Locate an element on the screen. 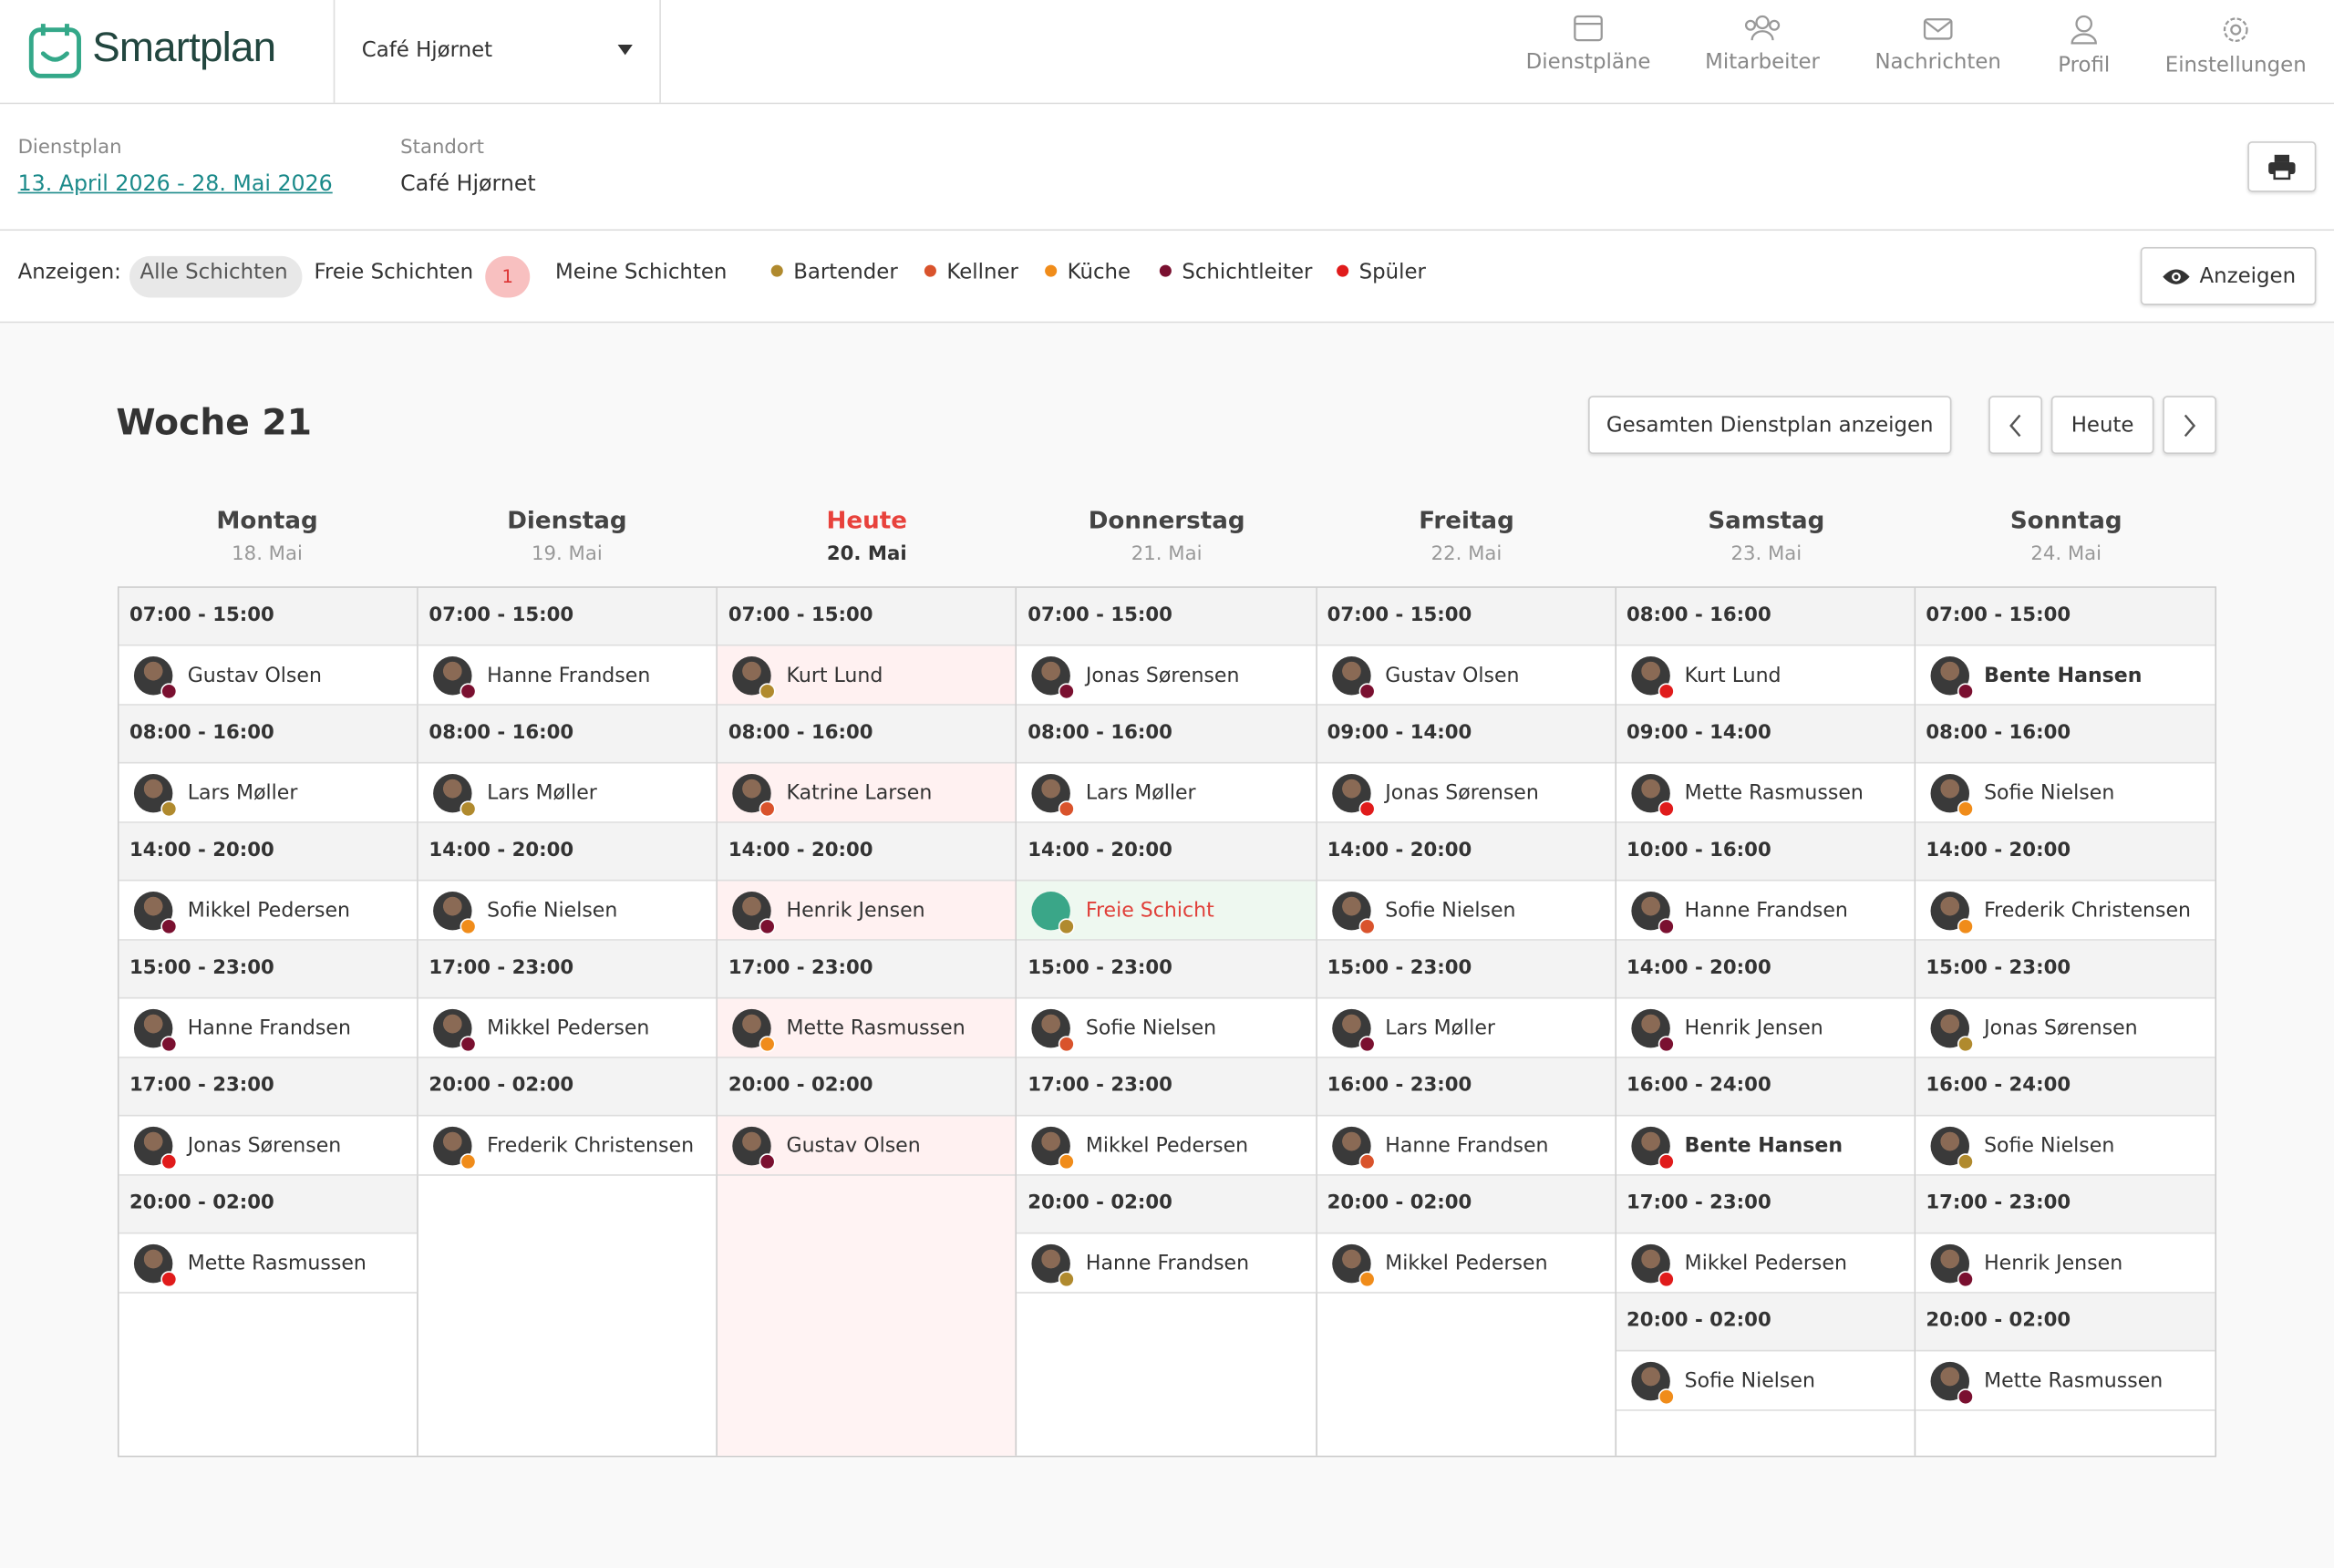  nav-item: Profil is located at coordinates (2084, 46).